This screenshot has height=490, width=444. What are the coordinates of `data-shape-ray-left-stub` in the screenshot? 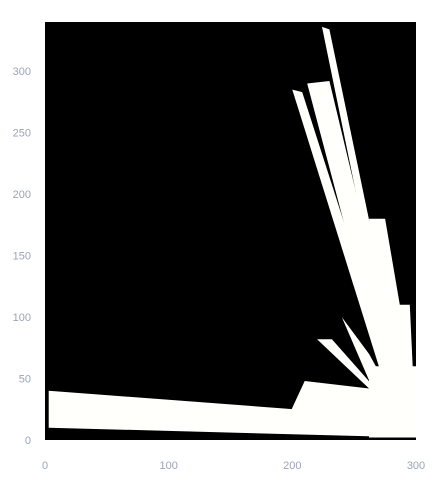 It's located at (85, 405).